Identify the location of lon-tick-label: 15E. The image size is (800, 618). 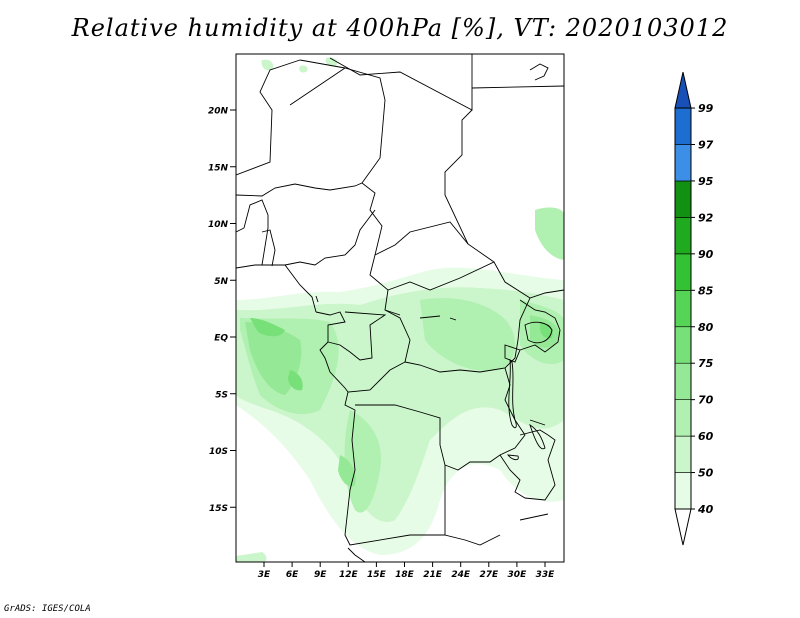
(377, 575).